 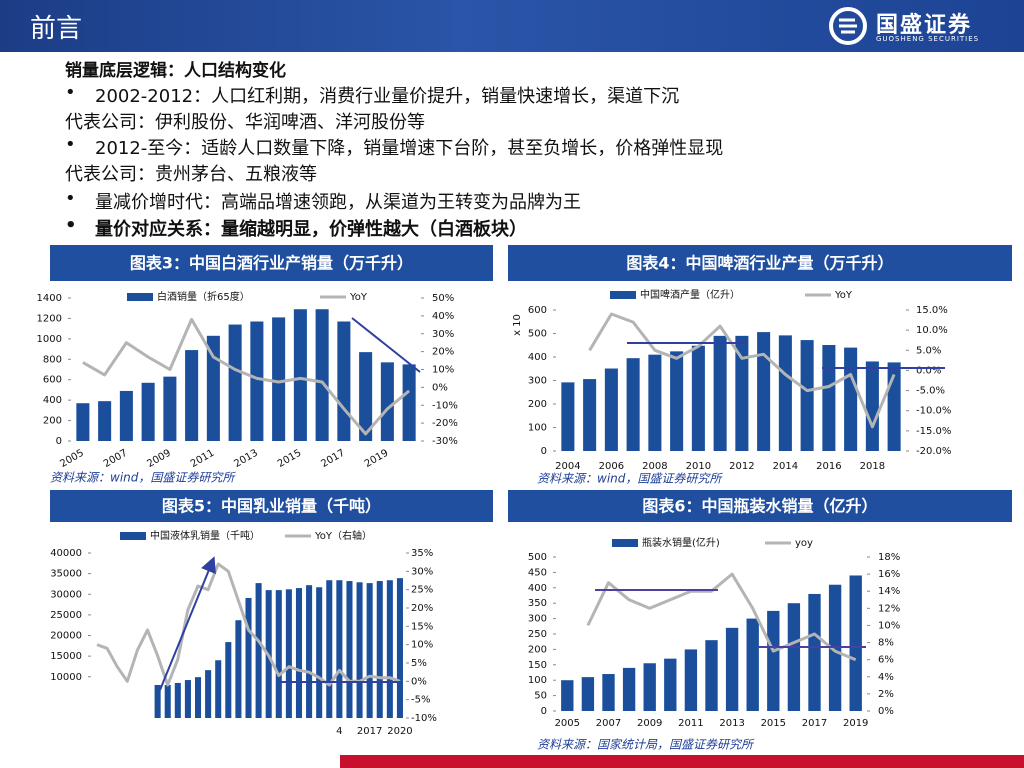 I want to click on y-tick-label: 1000, so click(x=49, y=339).